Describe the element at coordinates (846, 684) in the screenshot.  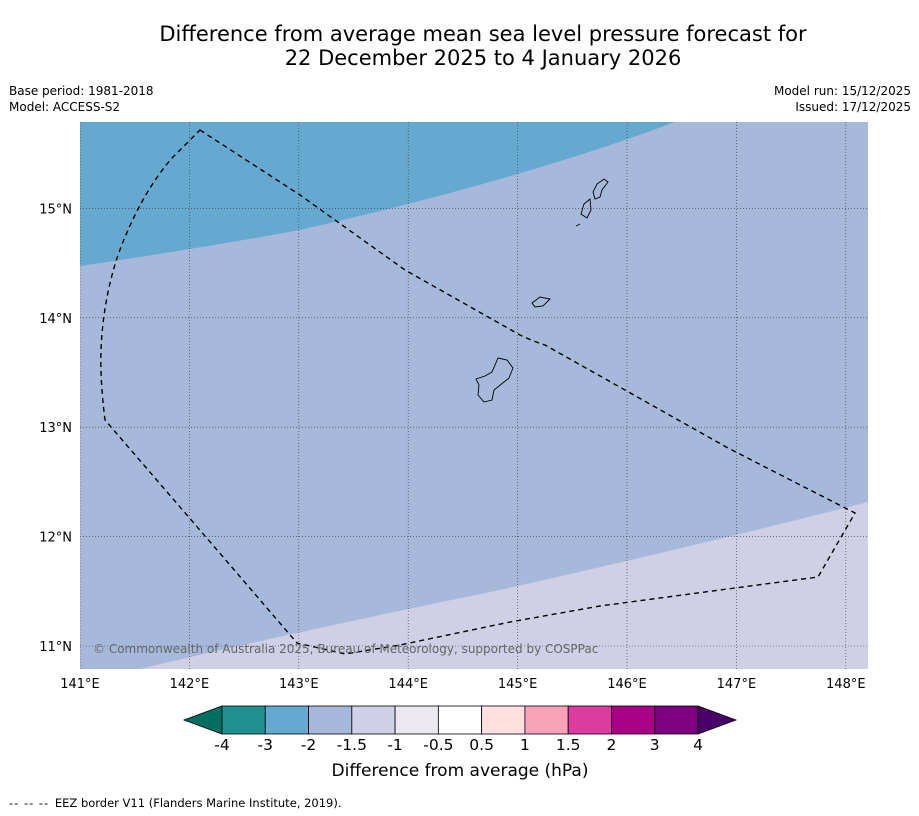
I see `longitude-label: 148°E` at that location.